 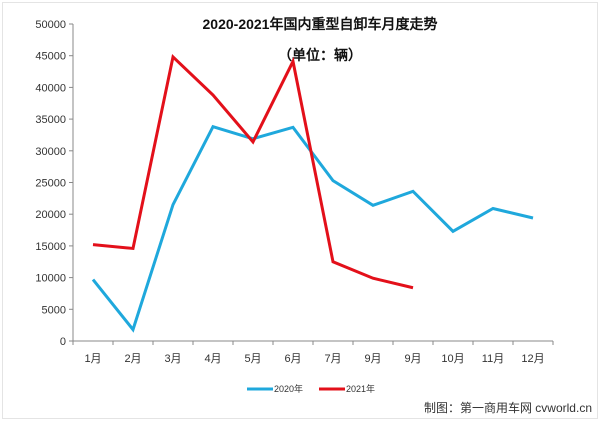 I want to click on x-tick-label: 4月, so click(x=212, y=359).